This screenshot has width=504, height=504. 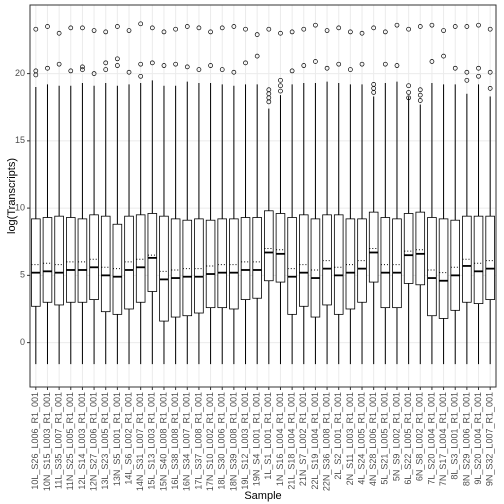 What do you see at coordinates (82, 441) in the screenshot?
I see `x-tick-label: 12L_S14_L003_R1_001` at bounding box center [82, 441].